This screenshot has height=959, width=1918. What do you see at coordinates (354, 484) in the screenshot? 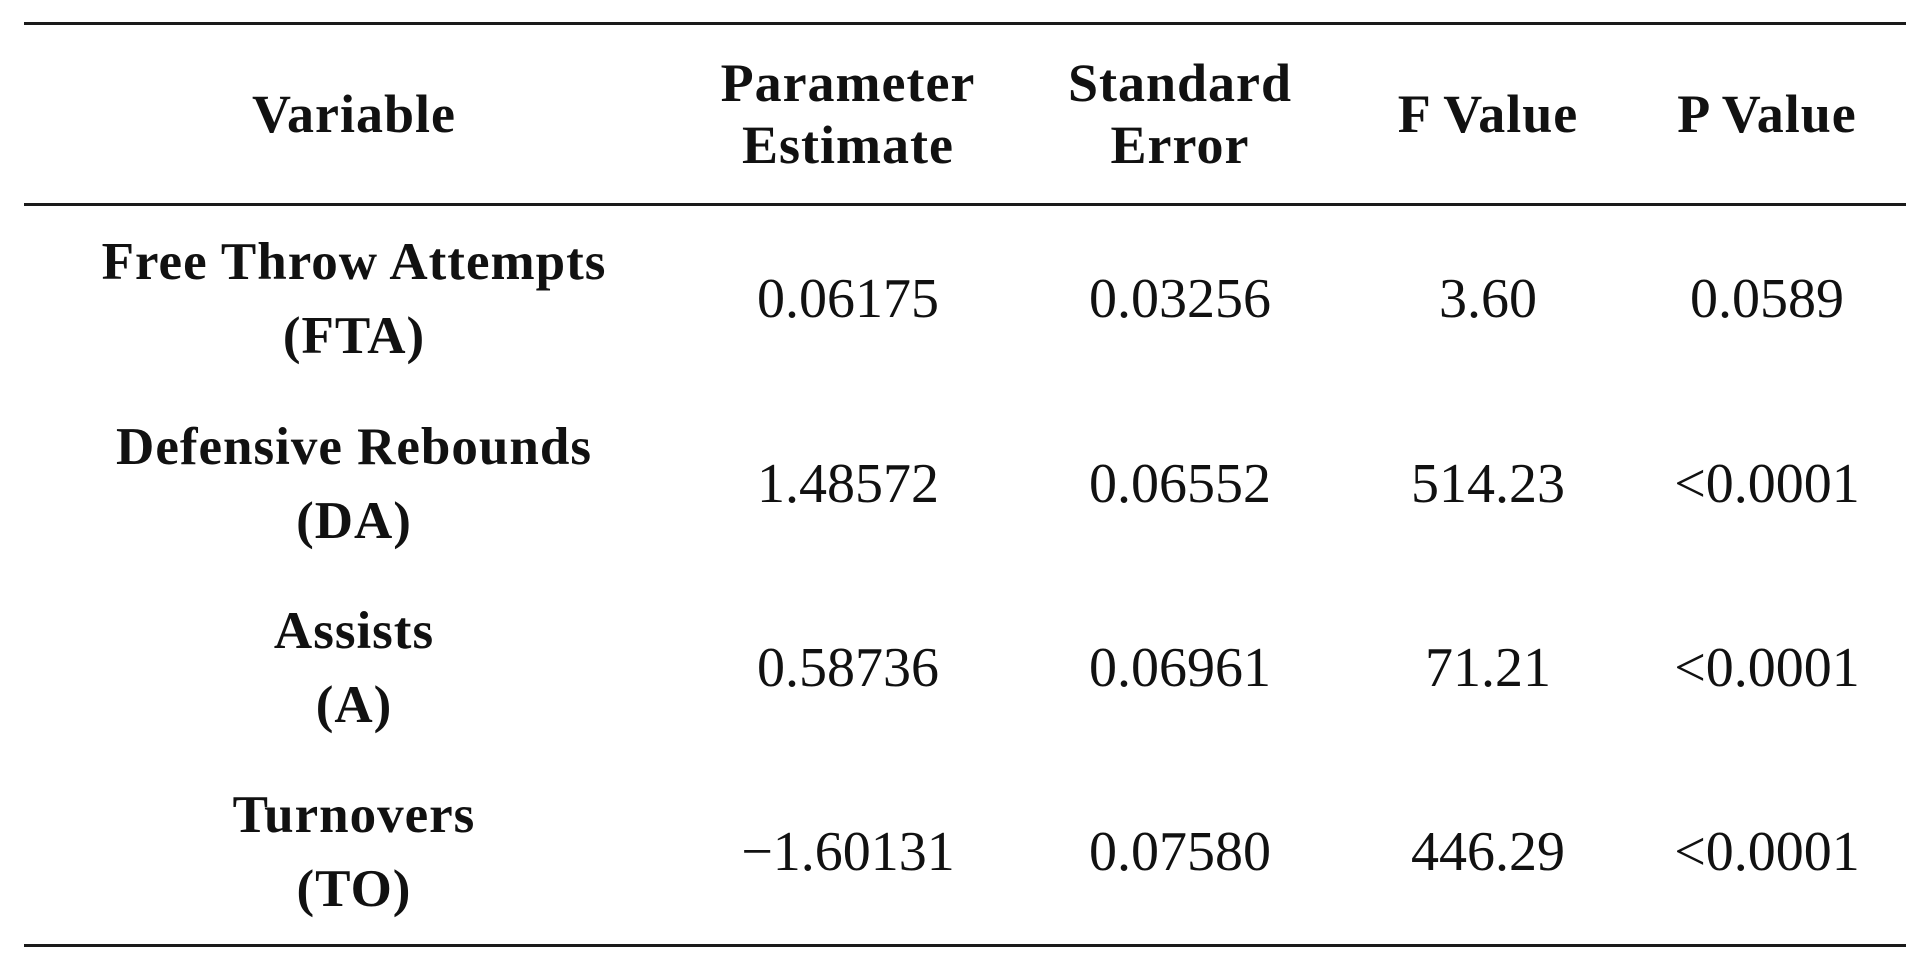
I see `variable-cell: Defensive Rebounds (DA)` at bounding box center [354, 484].